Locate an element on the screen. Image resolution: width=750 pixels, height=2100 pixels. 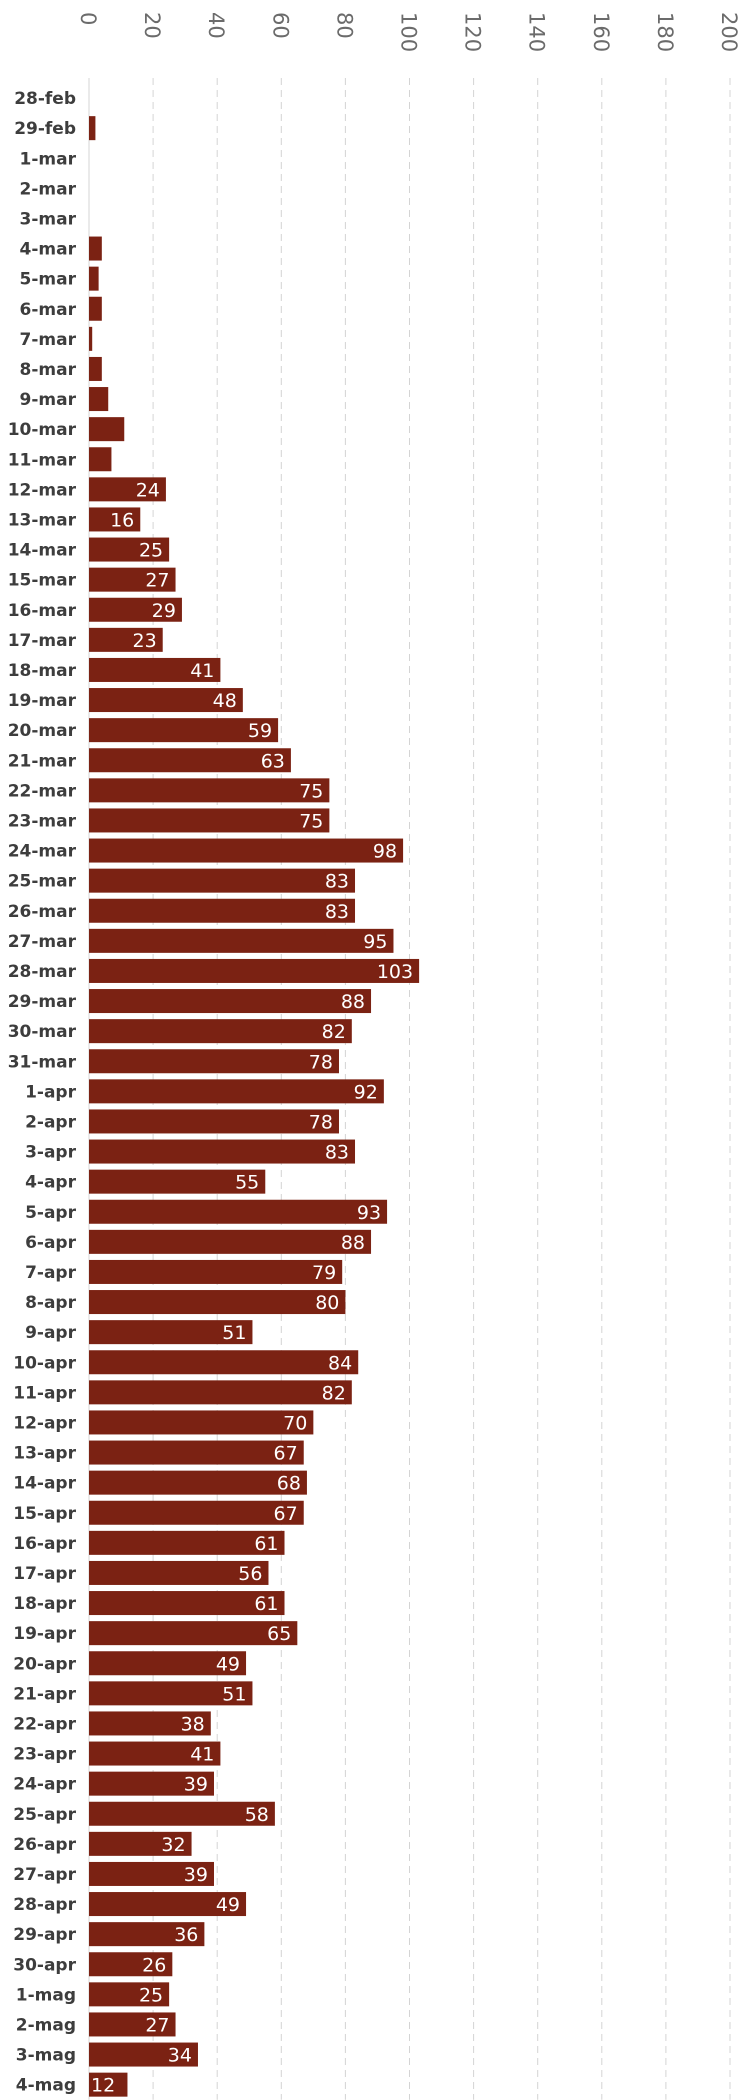
category-label-29-apr: 29-apr is located at coordinates (44, 1935).